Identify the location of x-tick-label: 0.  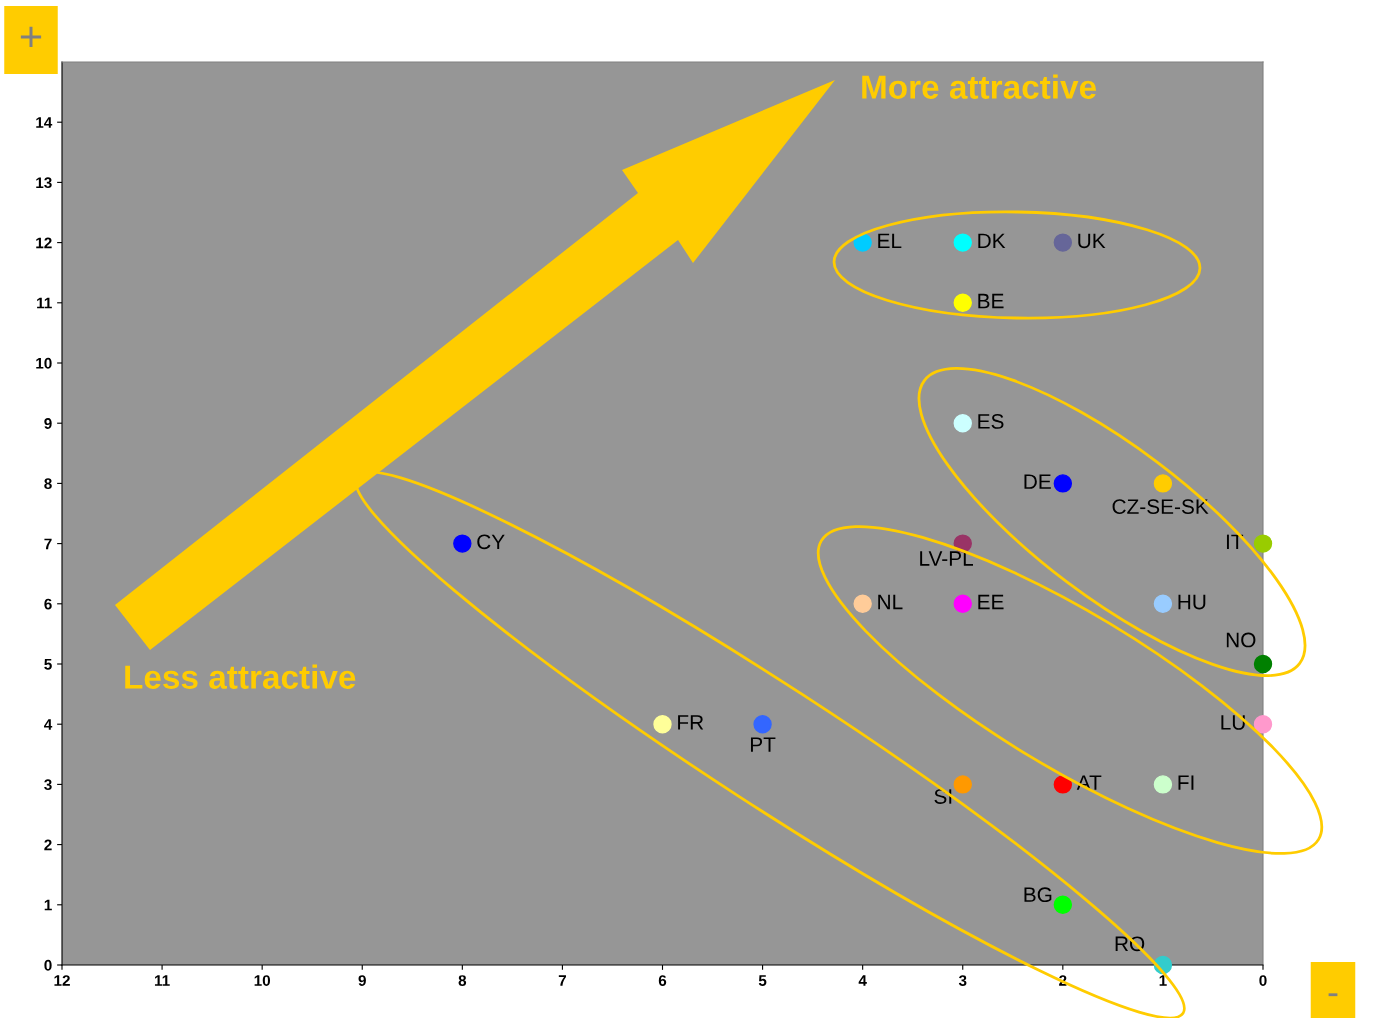
(1263, 980).